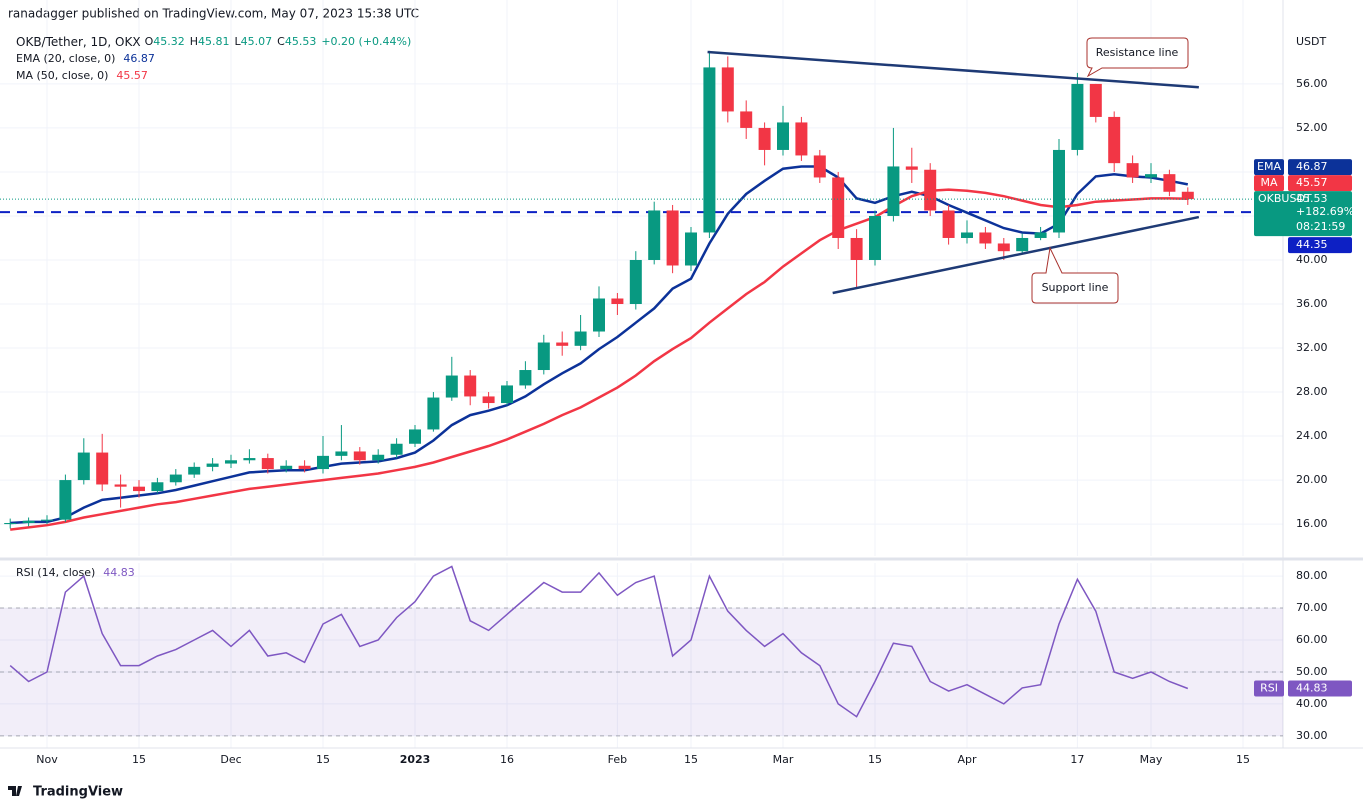 The image size is (1363, 810). What do you see at coordinates (1320, 226) in the screenshot?
I see `price-badge-countdown: 08:21:59` at bounding box center [1320, 226].